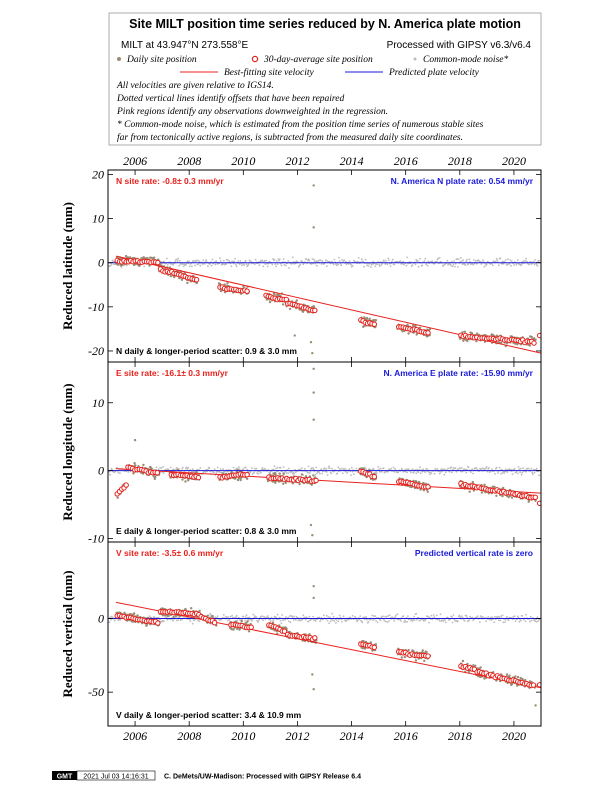 This screenshot has height=792, width=612. What do you see at coordinates (297, 736) in the screenshot?
I see `x-tick-label-bottom: 2012` at bounding box center [297, 736].